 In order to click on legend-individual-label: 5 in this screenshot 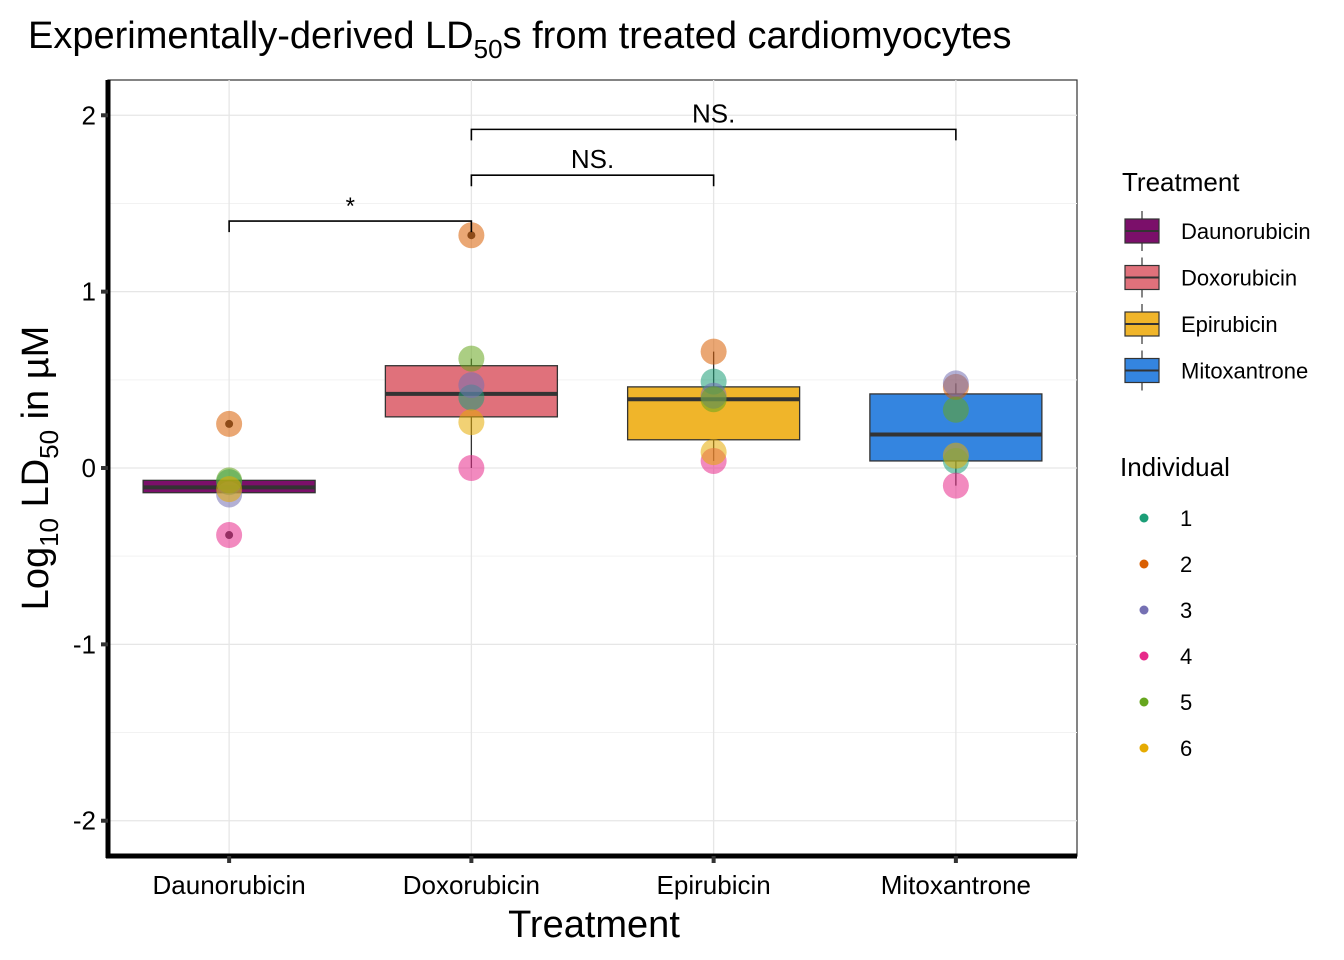, I will do `click(1186, 702)`.